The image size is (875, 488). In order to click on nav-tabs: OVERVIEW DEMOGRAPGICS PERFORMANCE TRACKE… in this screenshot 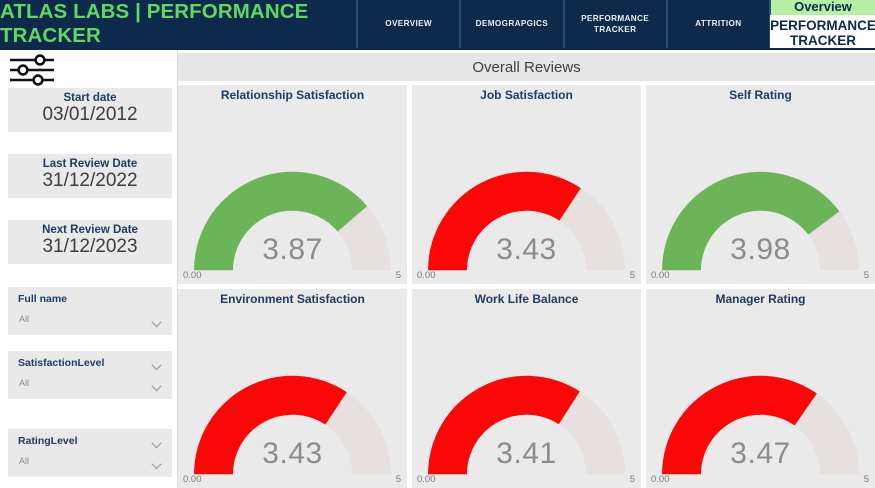, I will do `click(616, 24)`.